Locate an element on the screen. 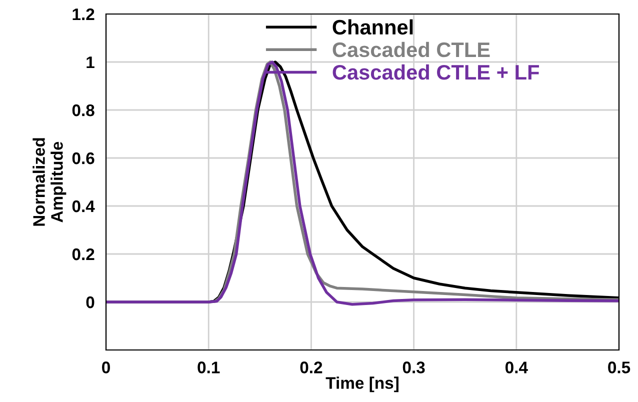 The height and width of the screenshot is (402, 638). x-tick-label: 0 is located at coordinates (106, 368).